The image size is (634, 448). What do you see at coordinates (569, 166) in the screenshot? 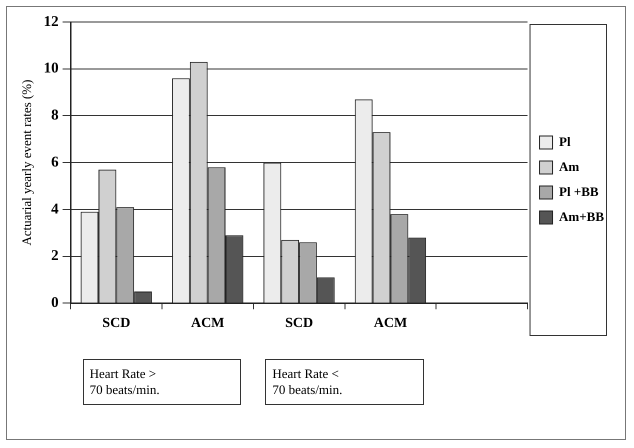
I see `legend-label: Am` at bounding box center [569, 166].